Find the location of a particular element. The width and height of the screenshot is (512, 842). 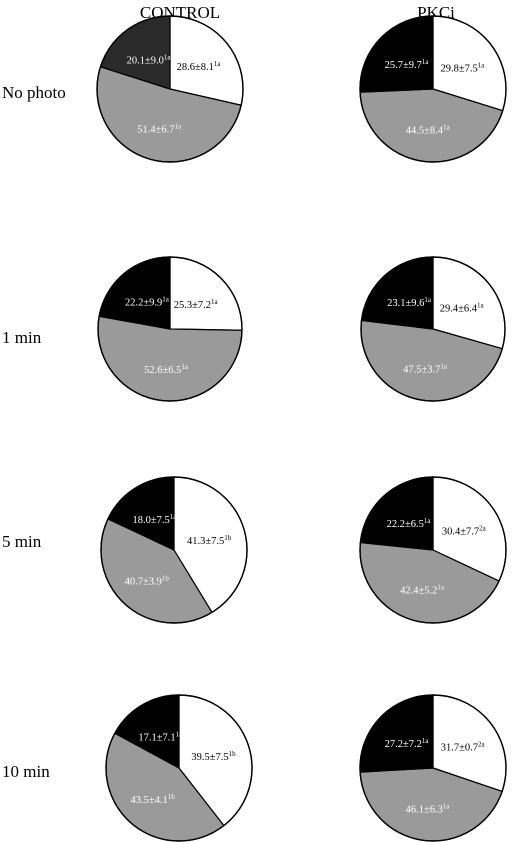

row-header-1-min: 1 min is located at coordinates (22, 337).